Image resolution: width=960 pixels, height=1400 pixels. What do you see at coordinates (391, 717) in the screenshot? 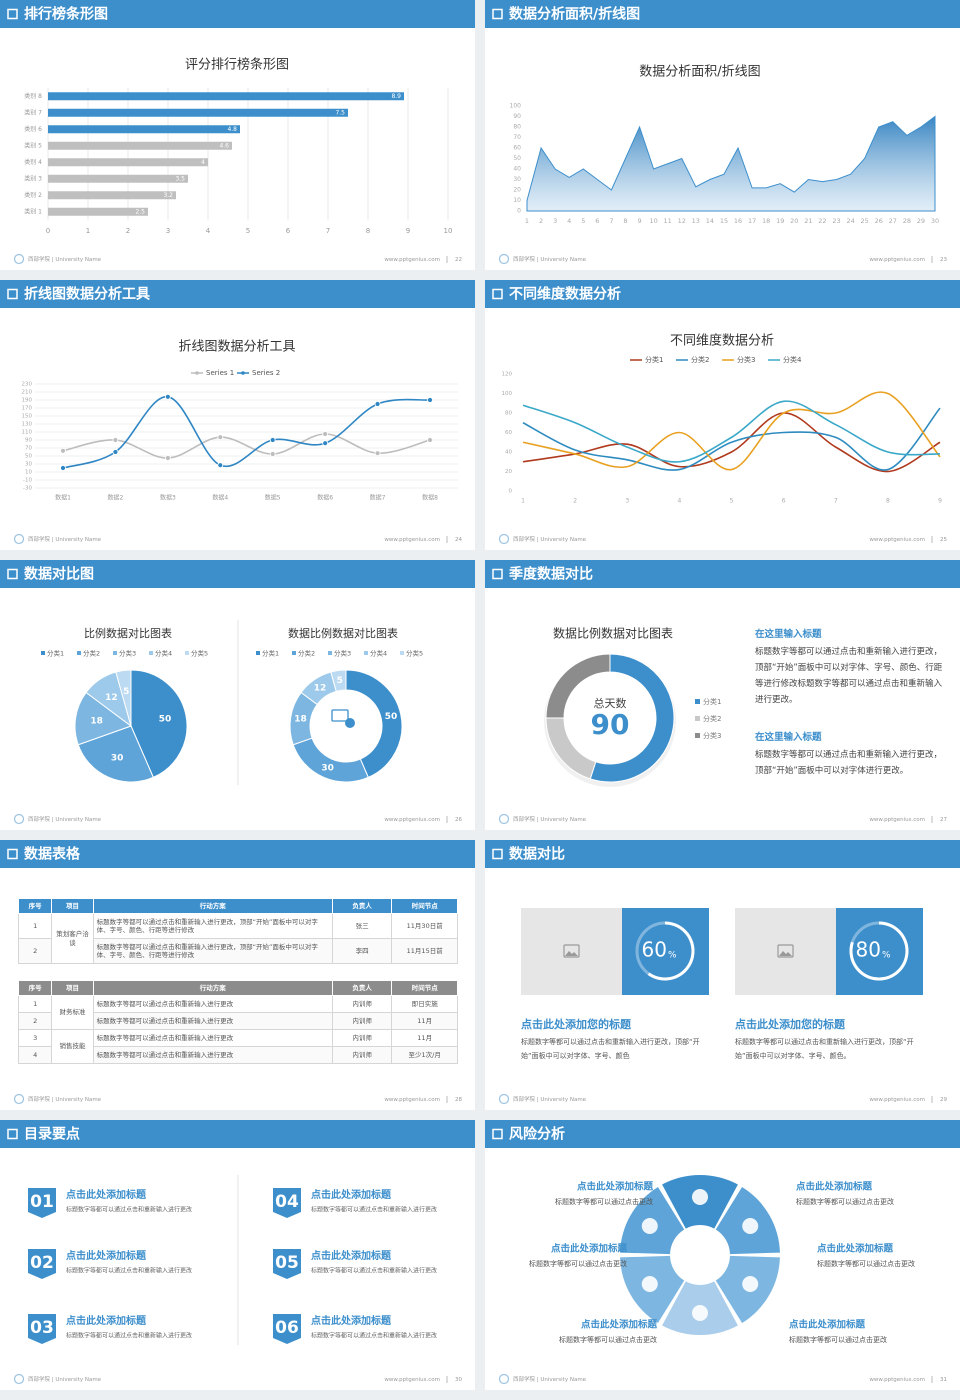
I see `slice-label: 50` at bounding box center [391, 717].